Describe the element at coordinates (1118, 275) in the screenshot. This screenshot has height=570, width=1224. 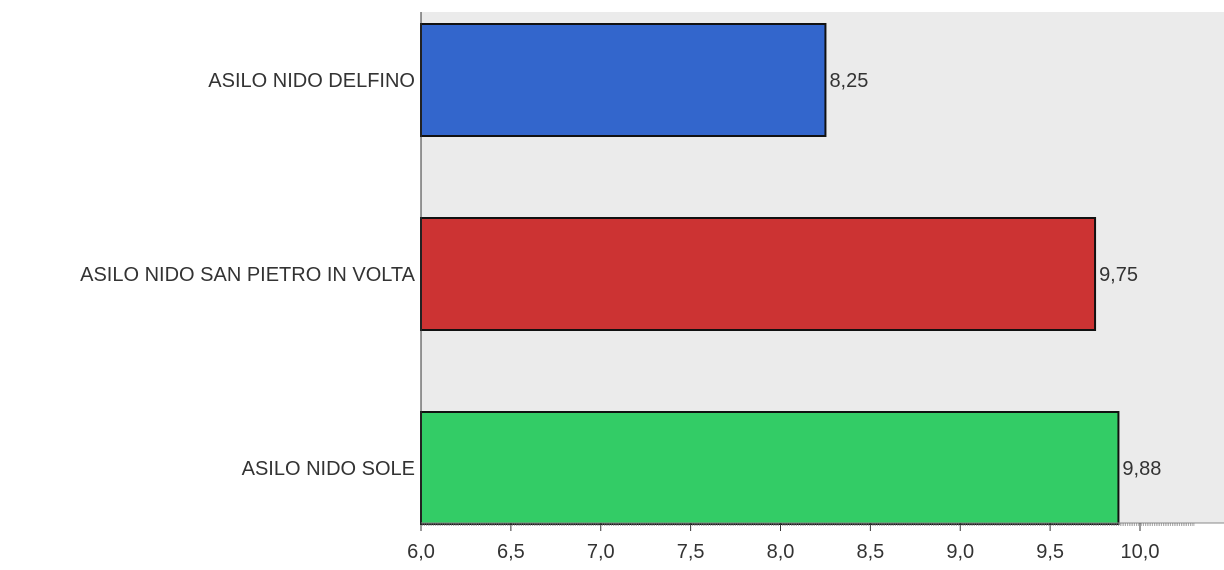
I see `bar-value-label-2: 9,75` at that location.